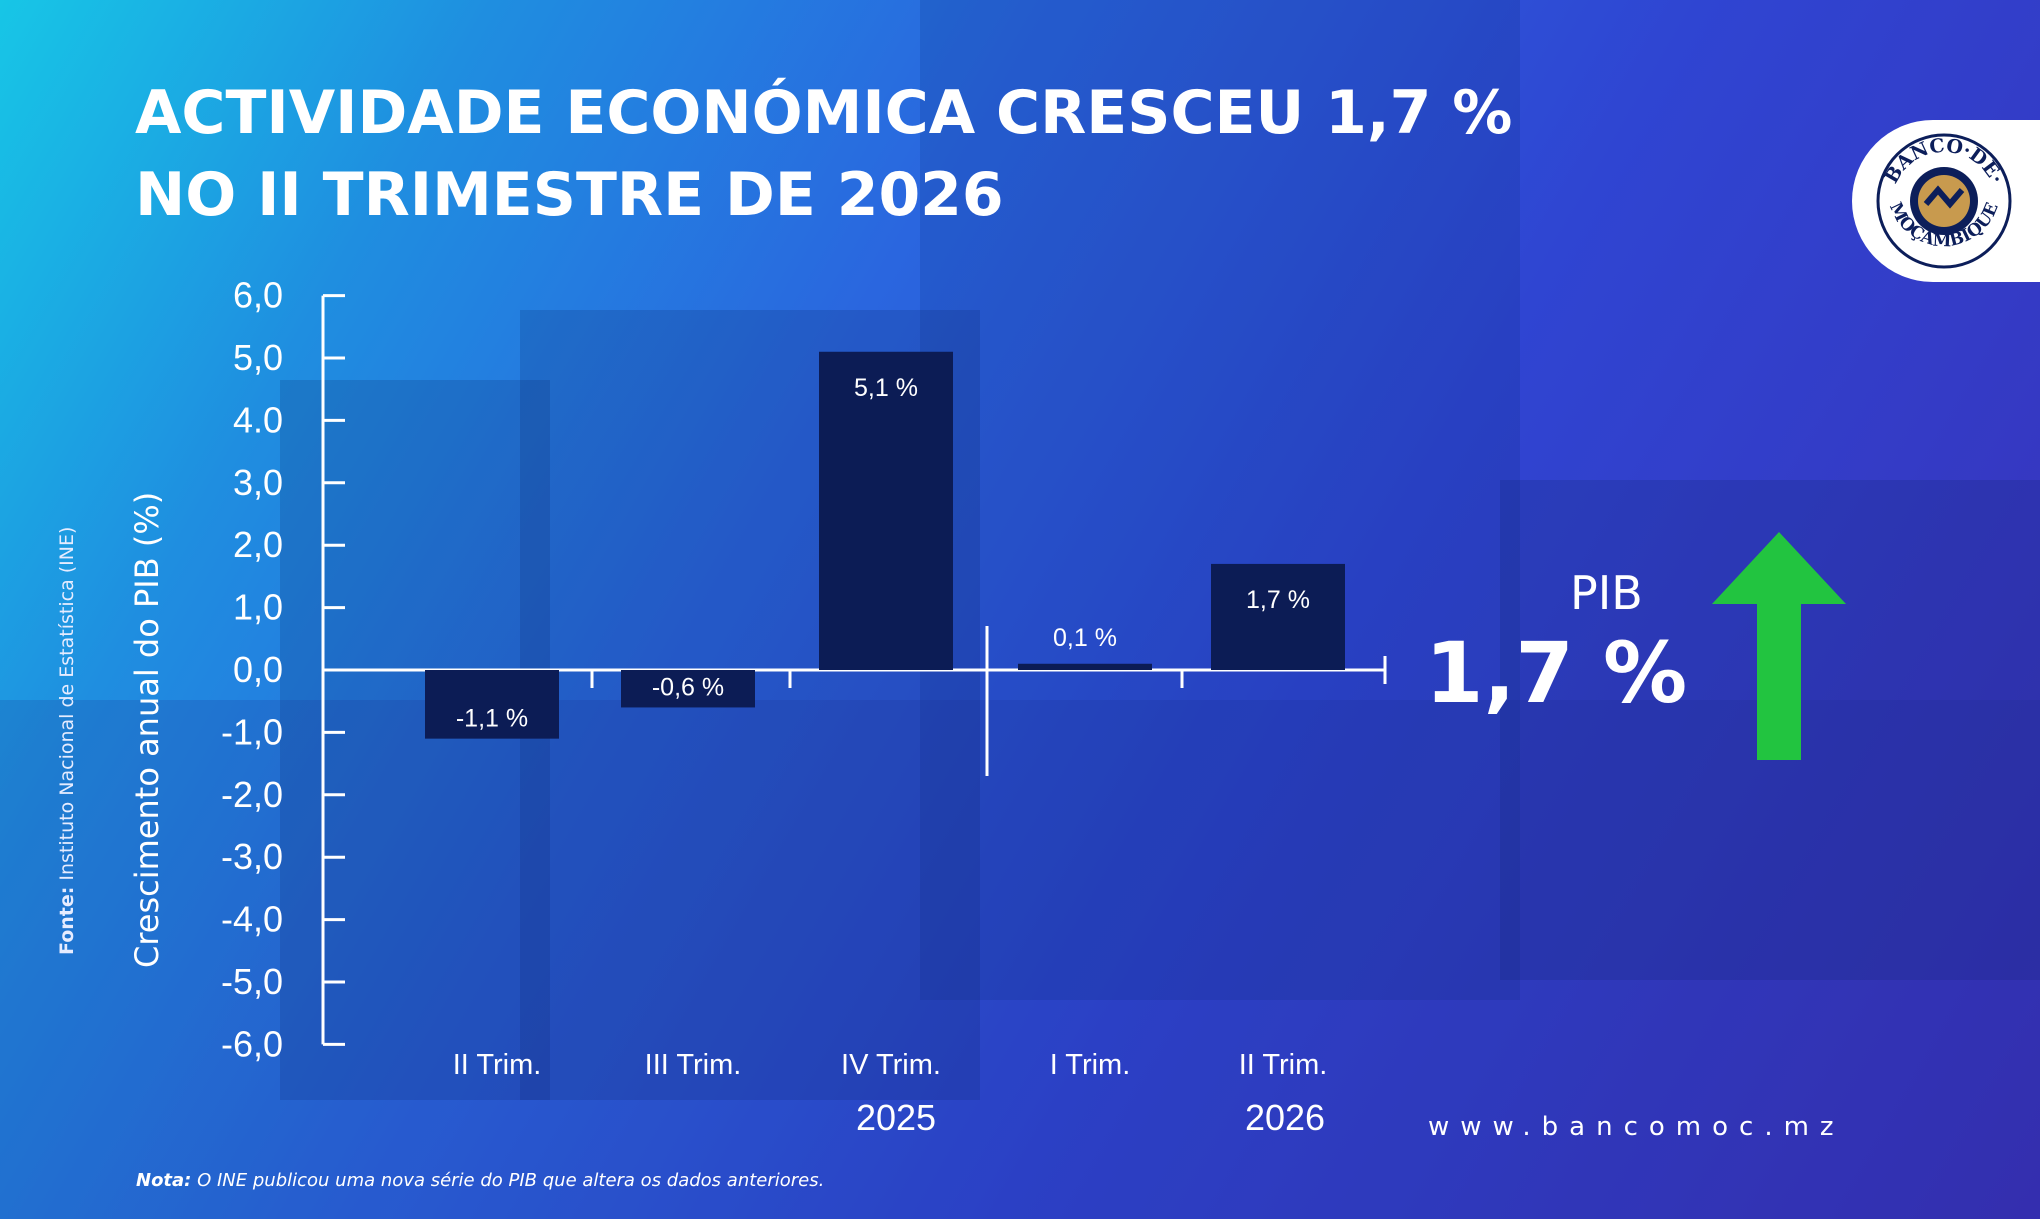 This screenshot has width=2040, height=1219. I want to click on y-tick-label: 5,0, so click(258, 357).